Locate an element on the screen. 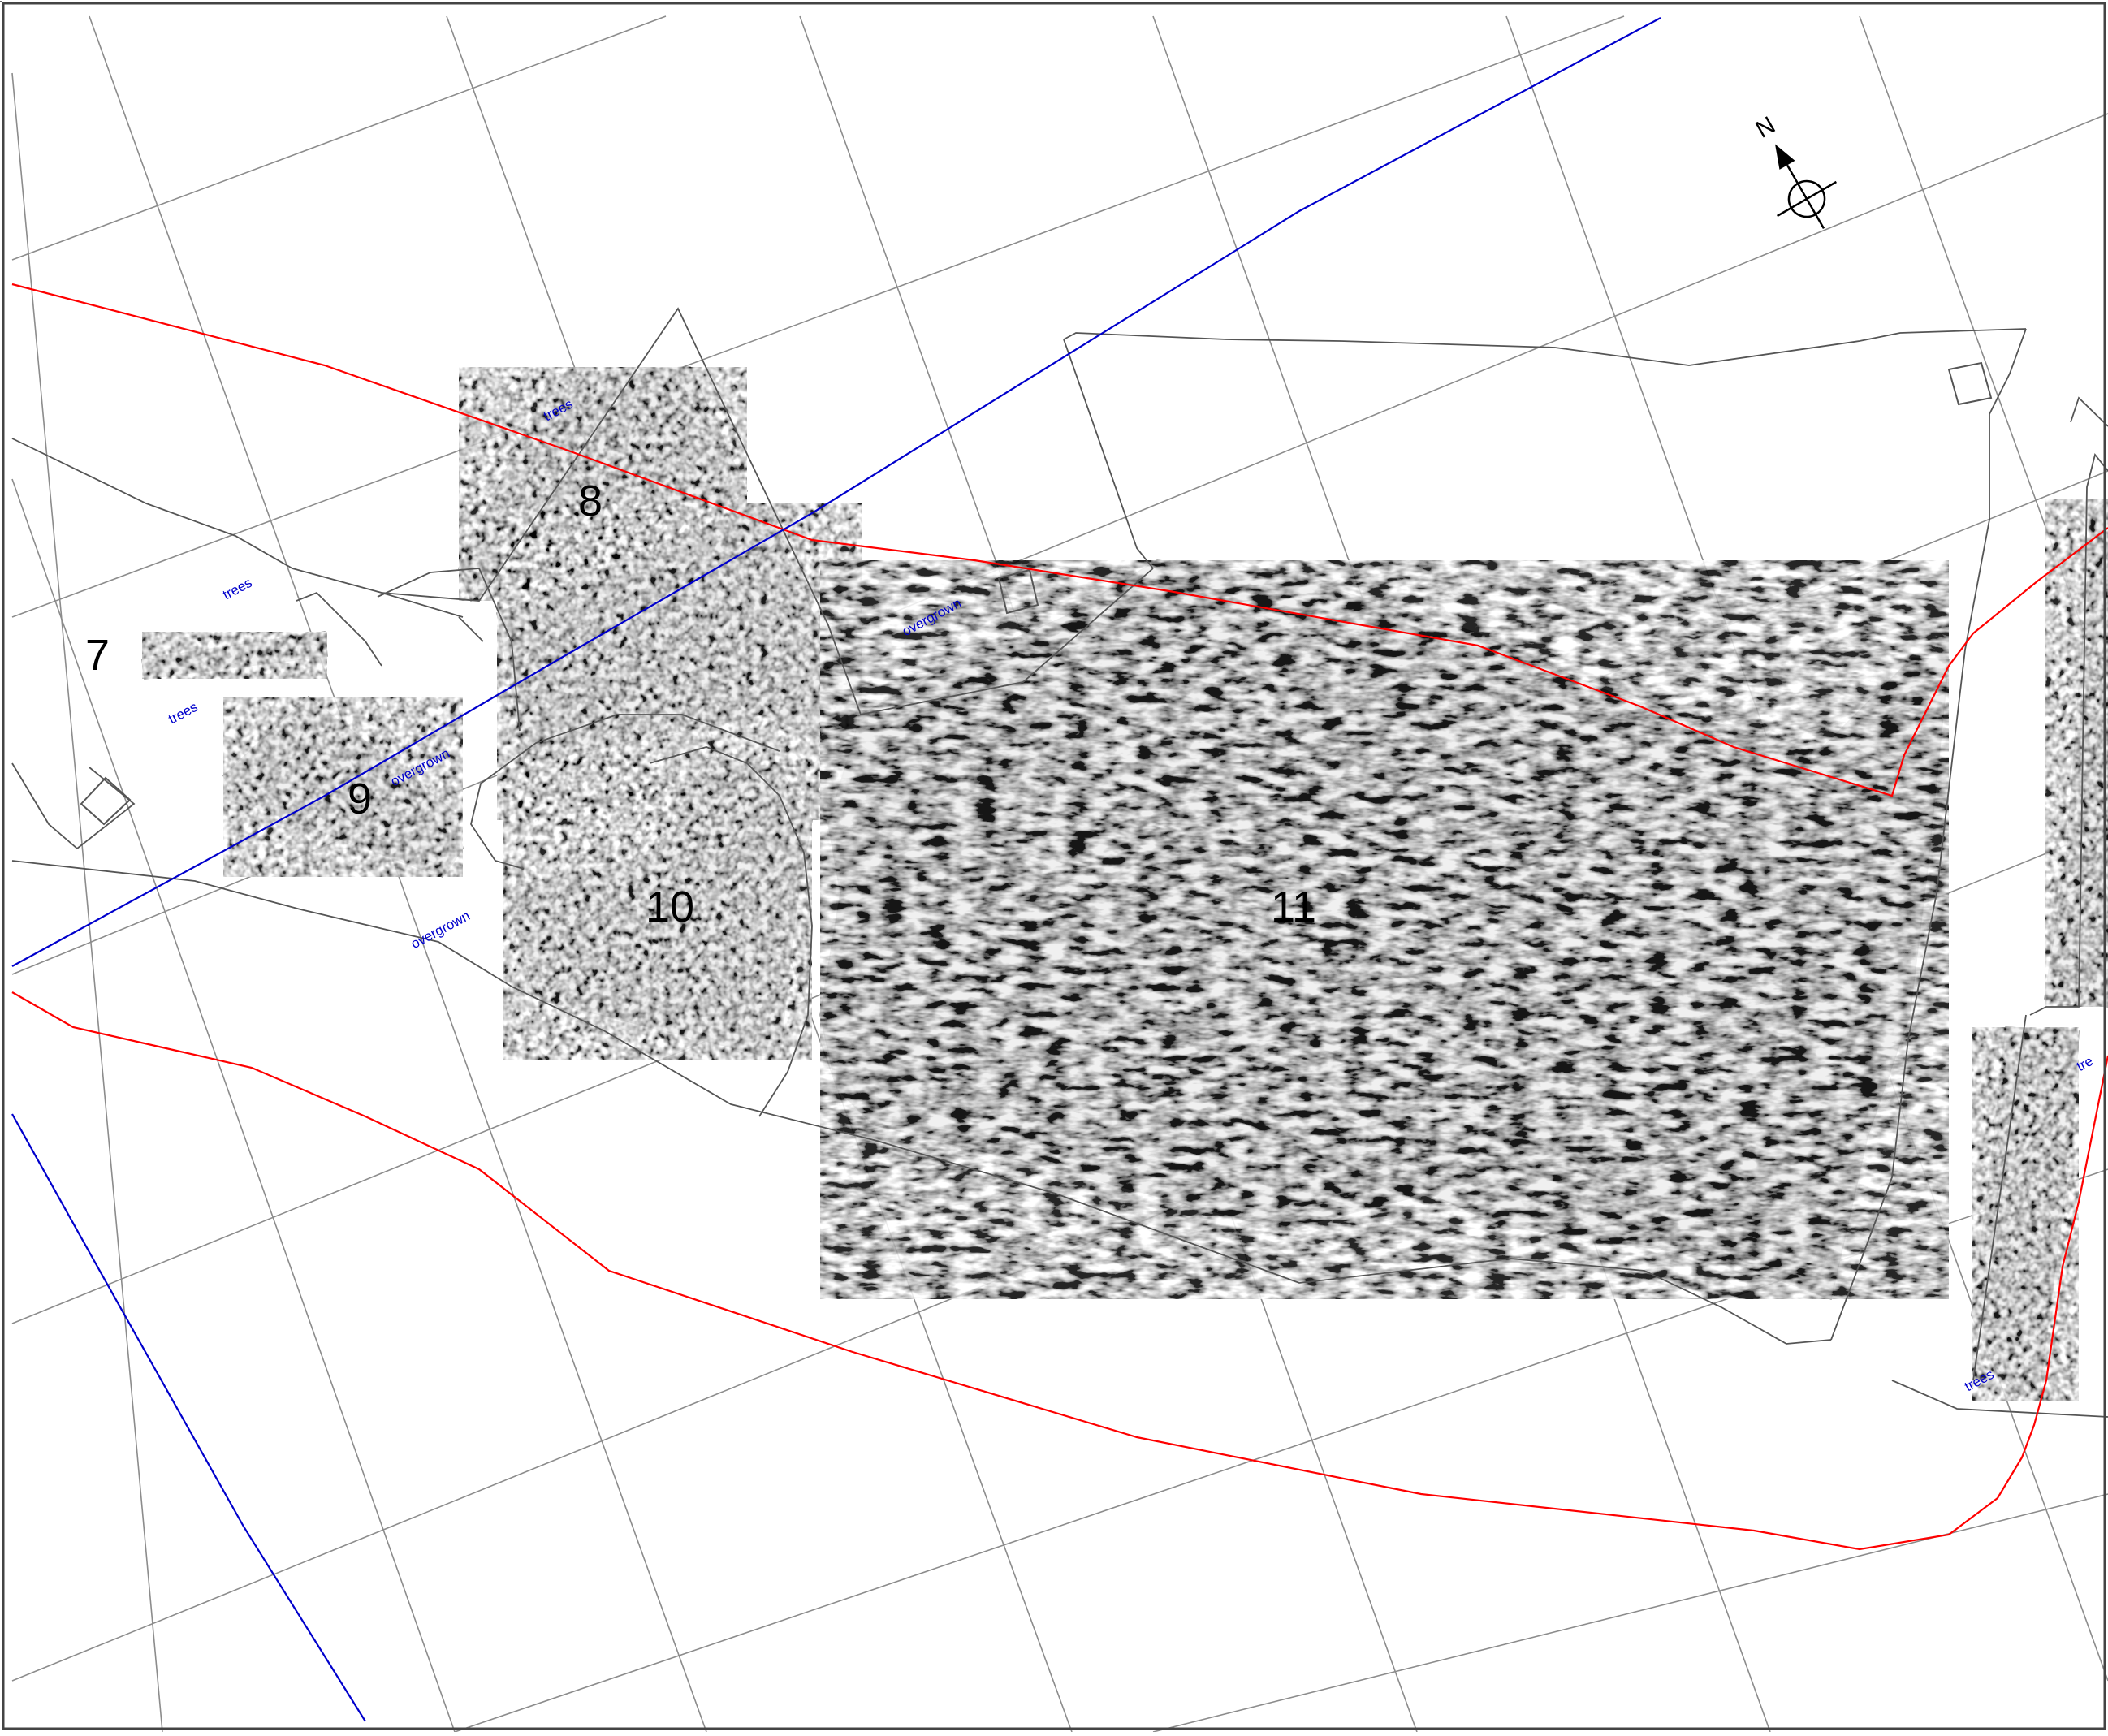 This screenshot has width=2108, height=1736. area-label-7: 7 is located at coordinates (97, 655).